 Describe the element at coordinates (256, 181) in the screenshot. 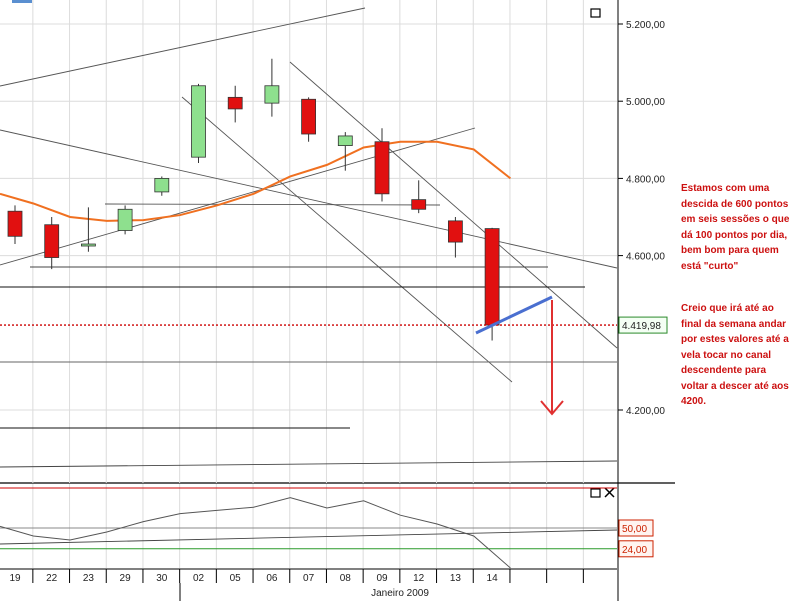

I see `moving-average-line` at that location.